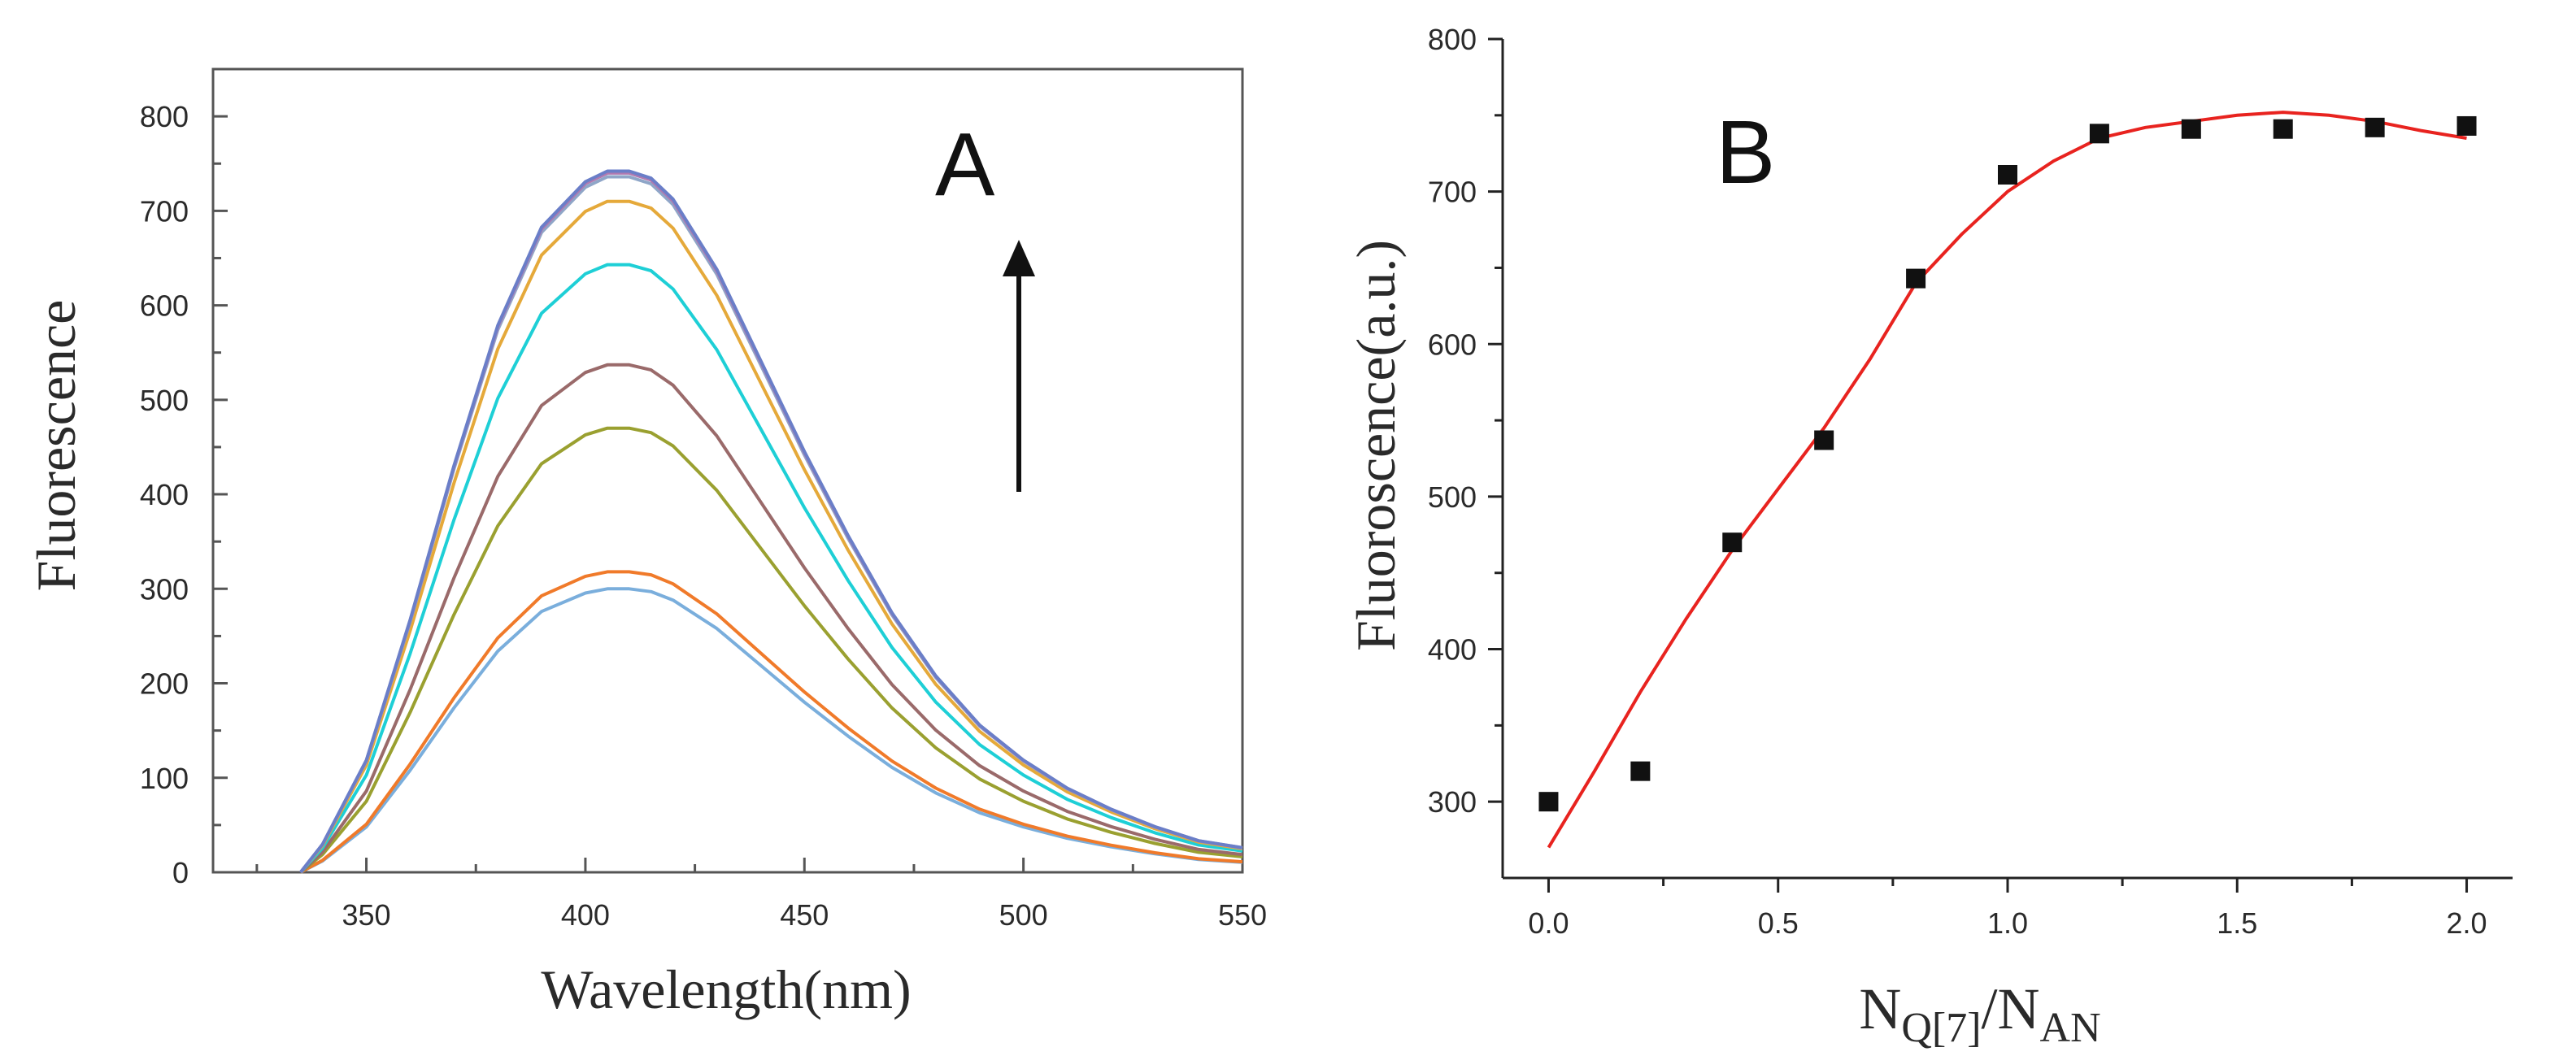 The width and height of the screenshot is (2576, 1056). Describe the element at coordinates (164, 684) in the screenshot. I see `panel-a-y-tick-label: 200` at that location.